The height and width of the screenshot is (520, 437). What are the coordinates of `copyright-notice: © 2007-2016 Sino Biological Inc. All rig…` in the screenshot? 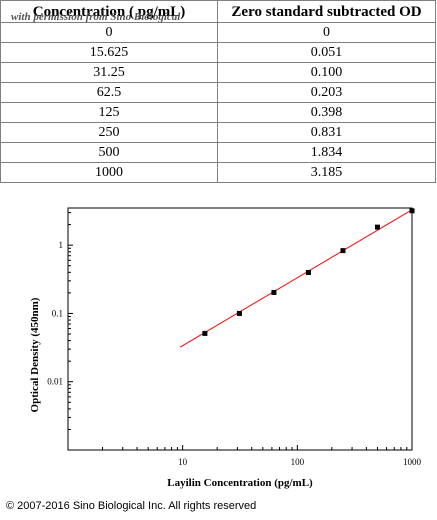 It's located at (131, 506).